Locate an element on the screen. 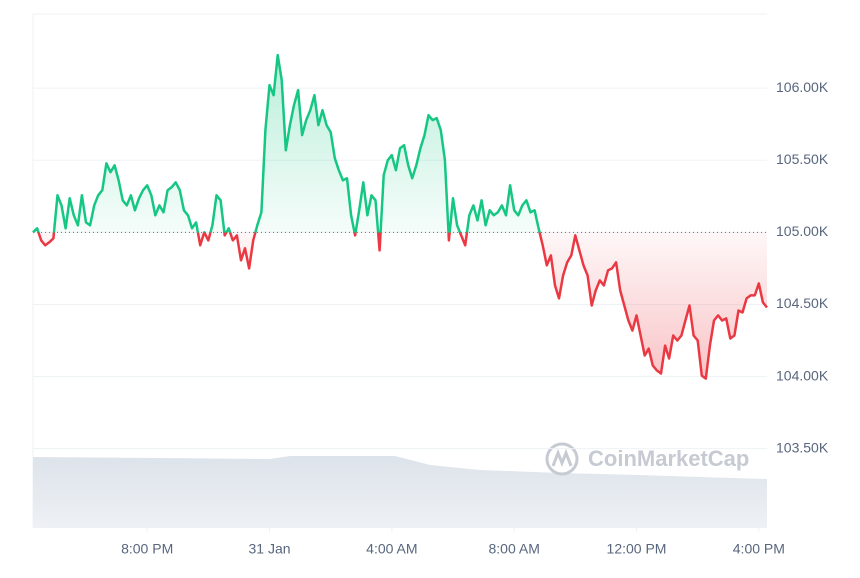  y-tick-label: 106.00K is located at coordinates (802, 87).